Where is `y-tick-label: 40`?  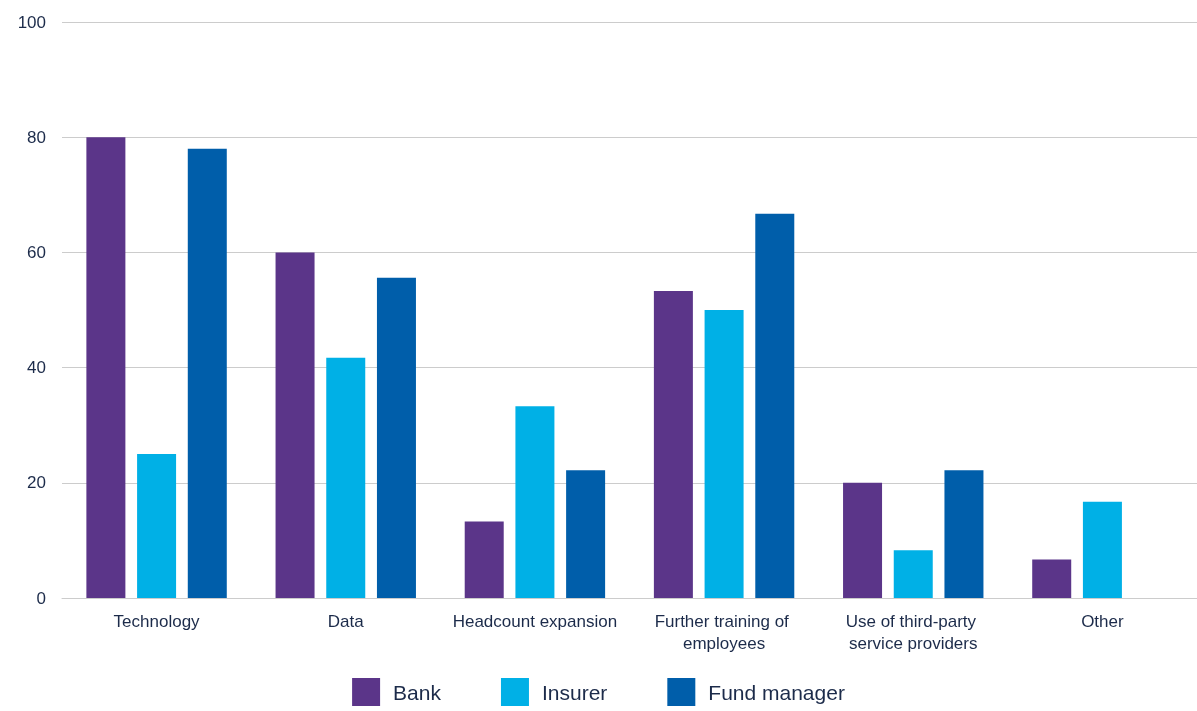
y-tick-label: 40 is located at coordinates (36, 368).